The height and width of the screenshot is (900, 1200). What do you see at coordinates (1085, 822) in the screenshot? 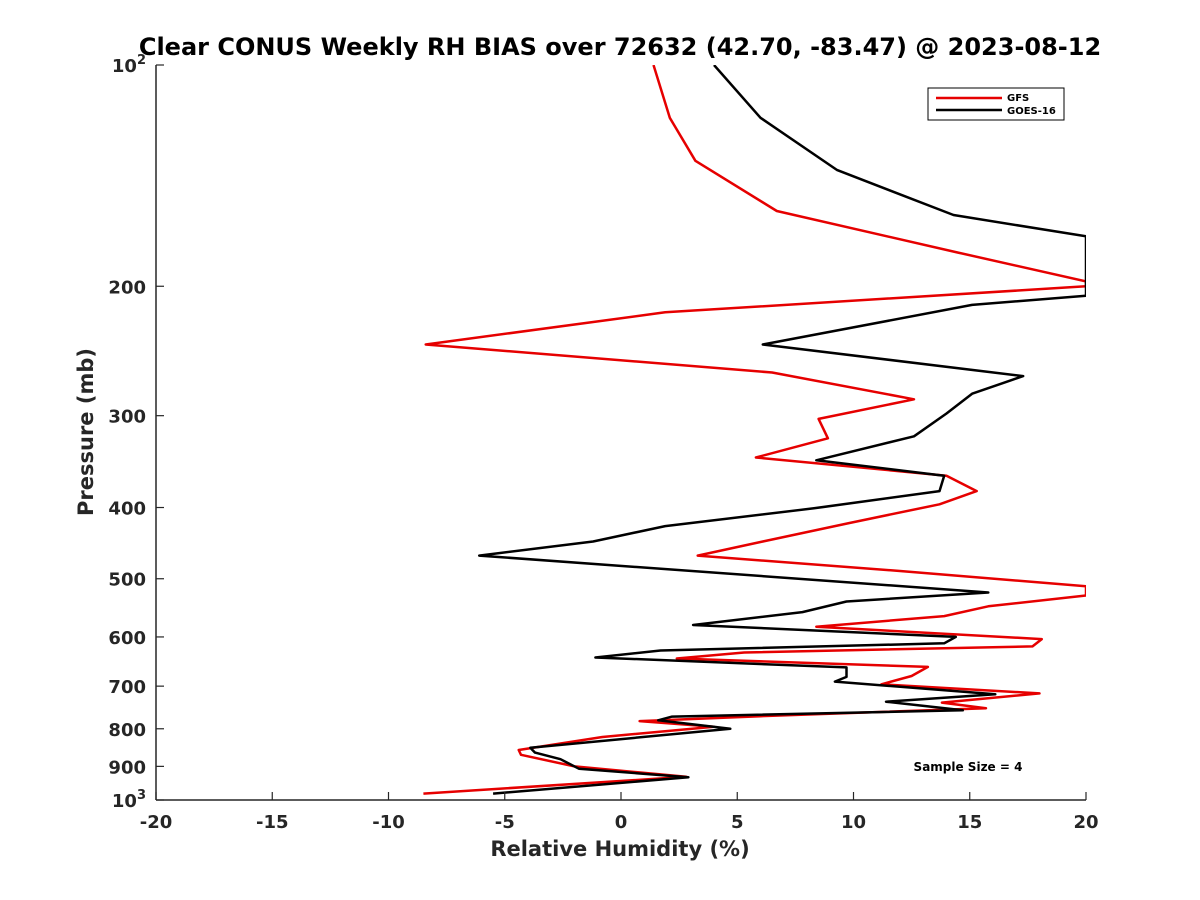
I see `x-tick-label: 20` at bounding box center [1085, 822].